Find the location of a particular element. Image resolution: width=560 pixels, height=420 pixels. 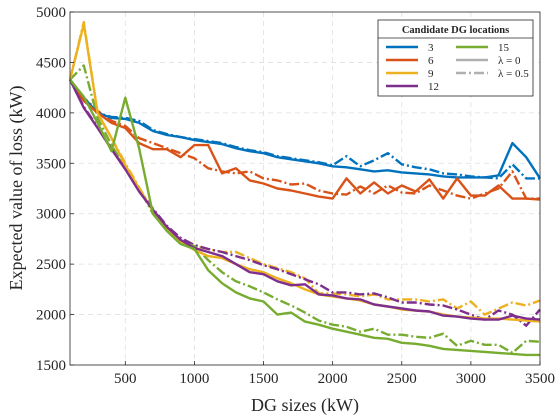

legend-entry-label: 12 is located at coordinates (433, 87).